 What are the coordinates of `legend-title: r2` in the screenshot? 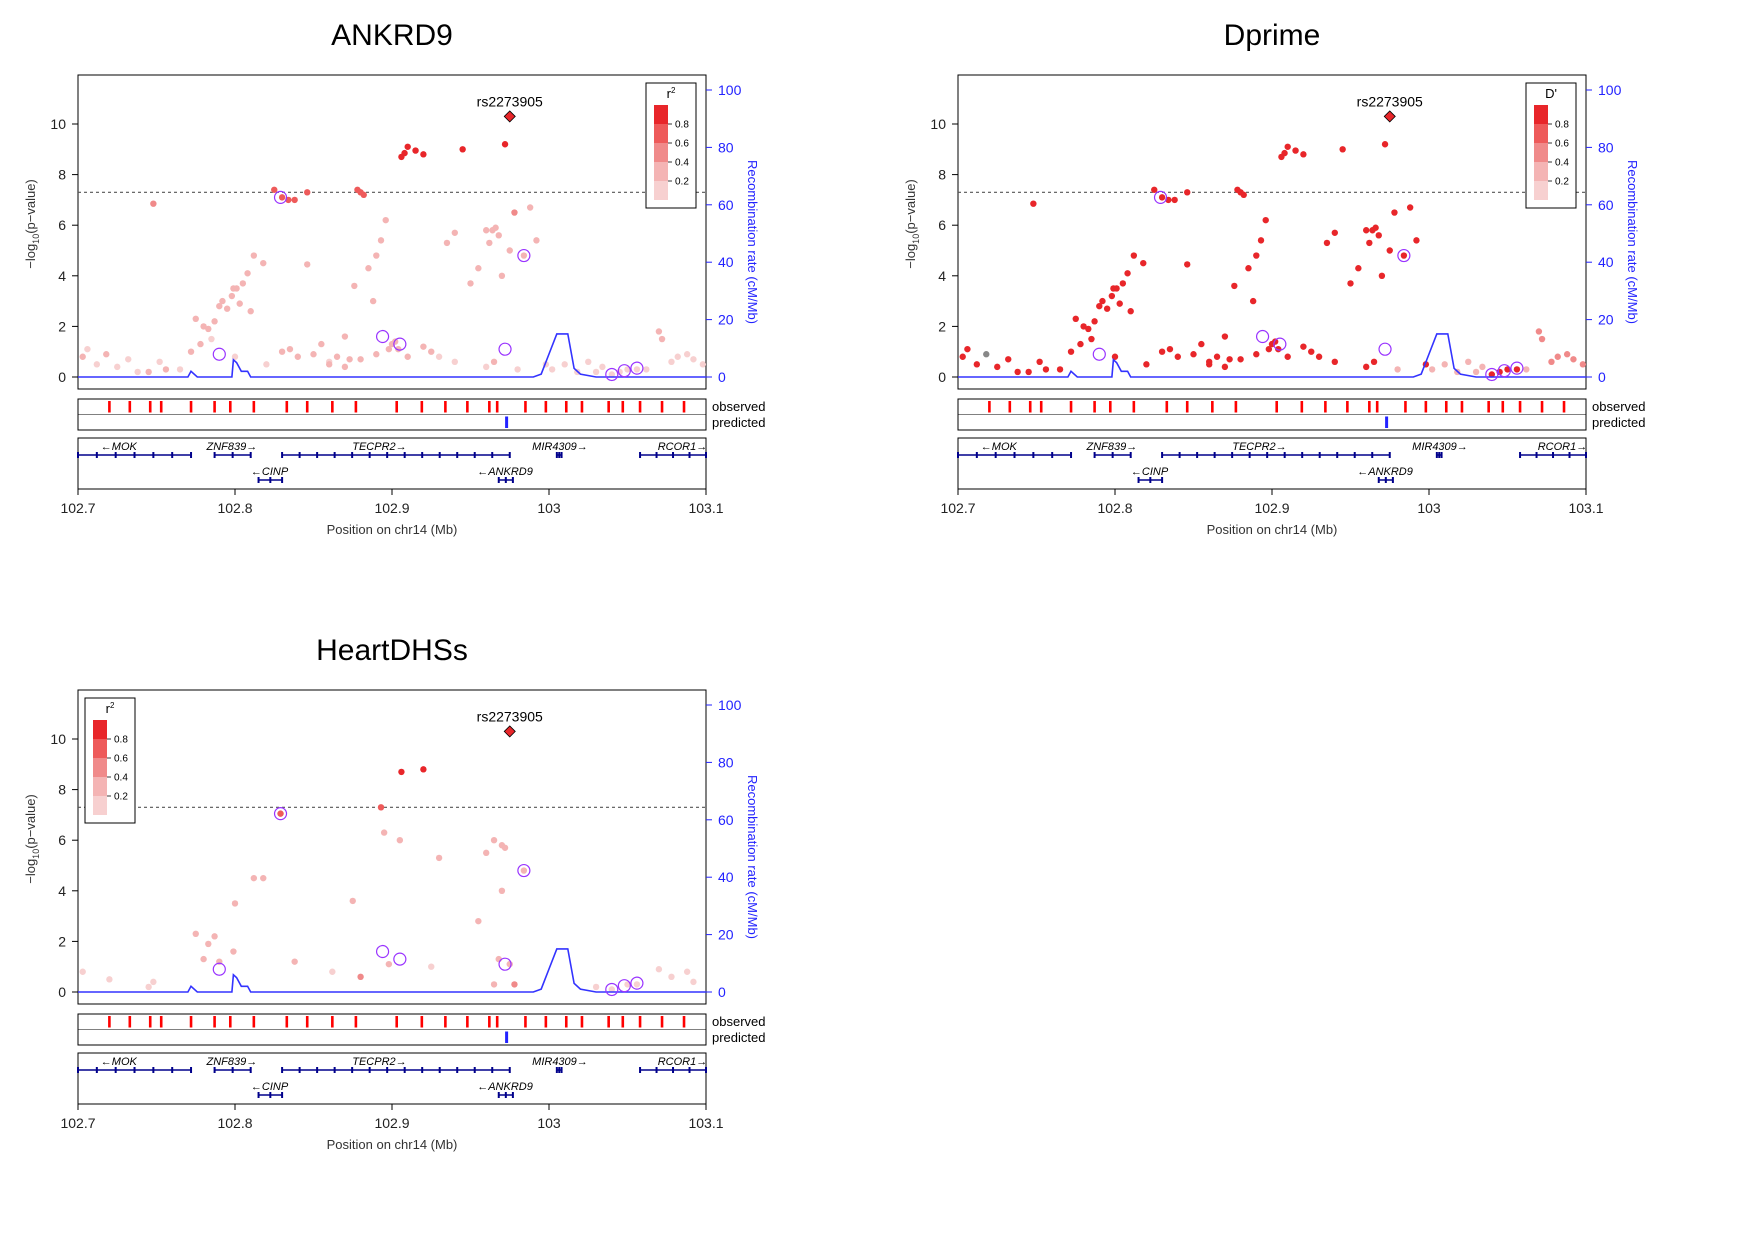 It's located at (110, 708).